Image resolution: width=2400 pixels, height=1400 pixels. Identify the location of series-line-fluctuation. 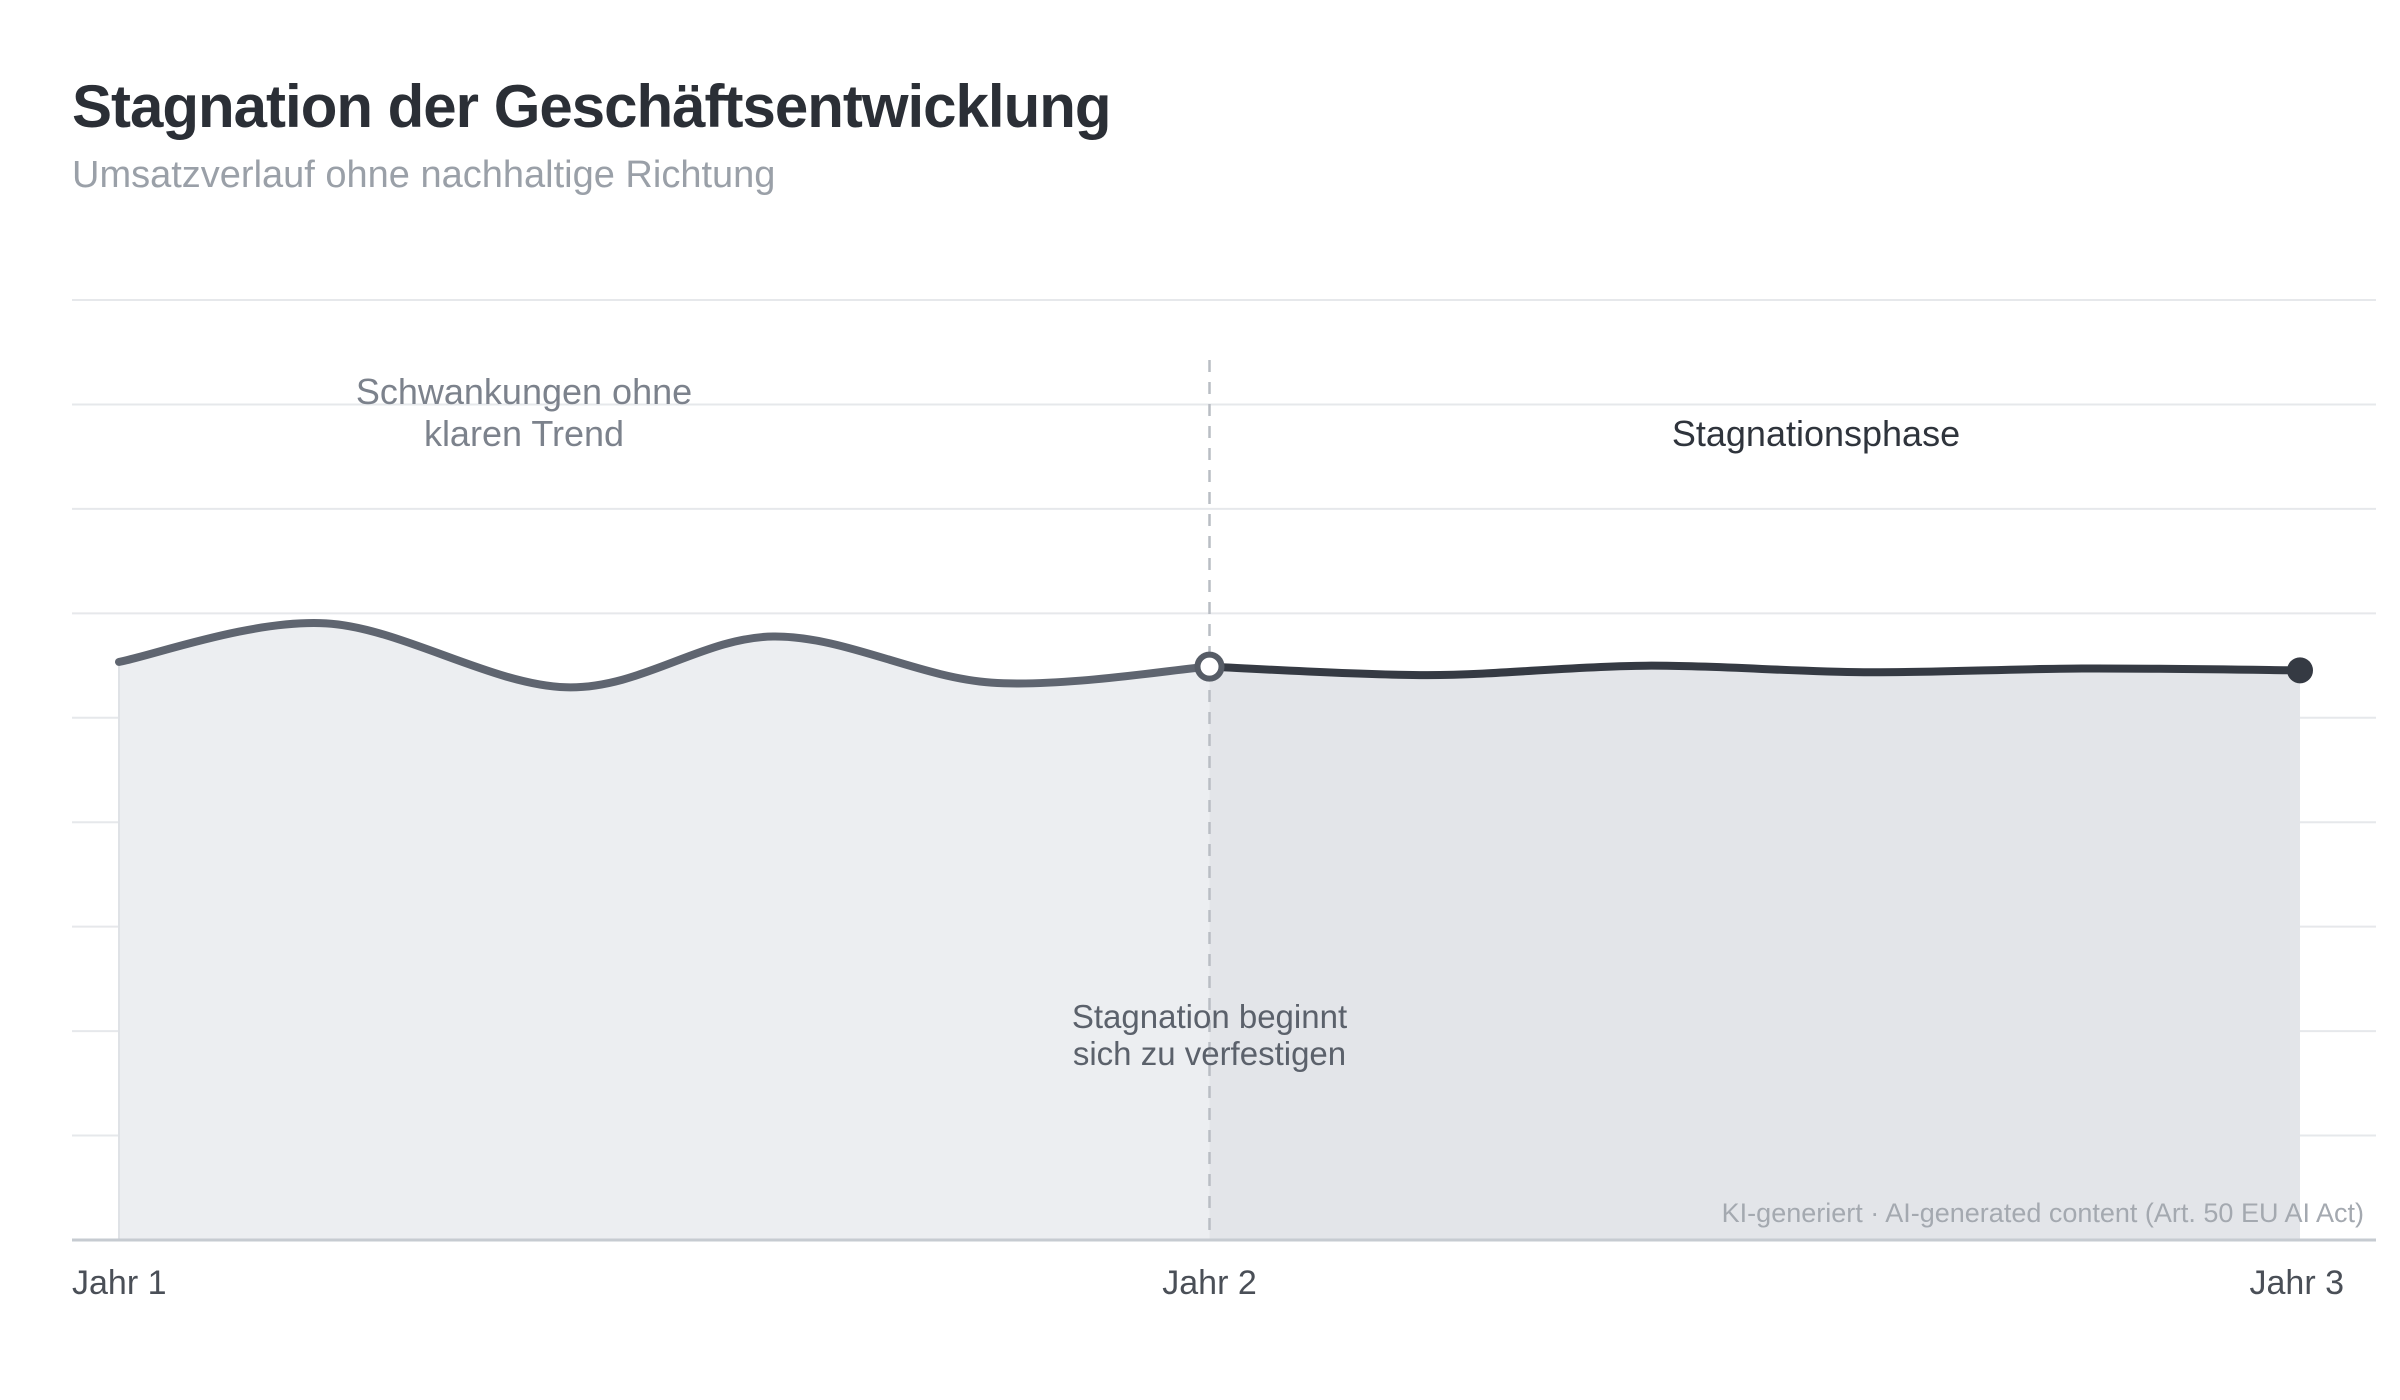
(664, 655).